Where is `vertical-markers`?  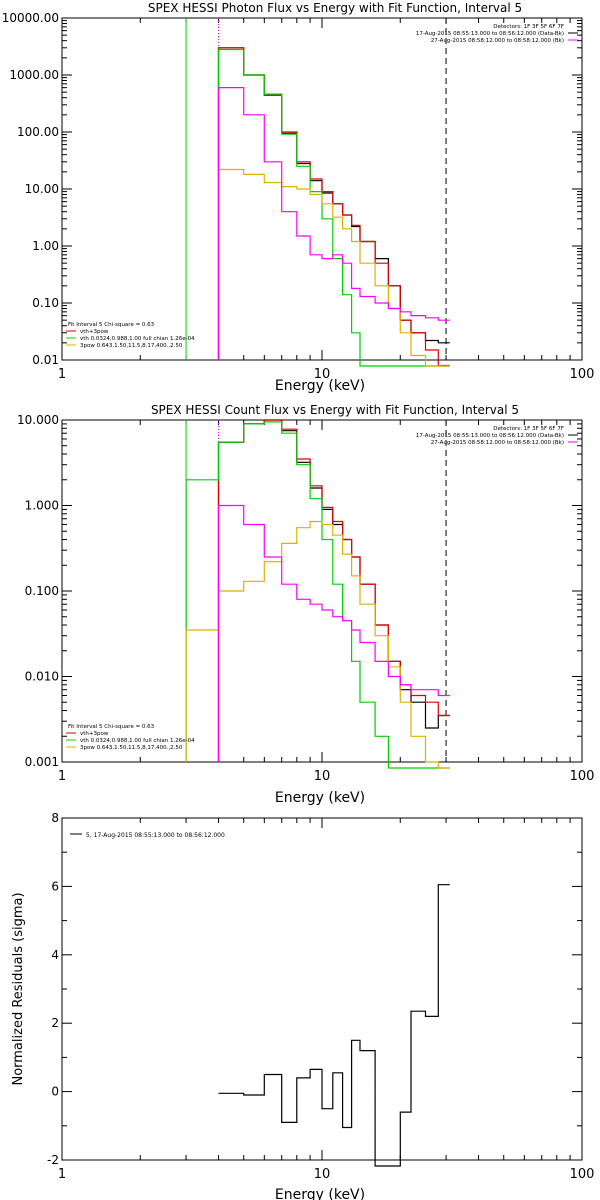 vertical-markers is located at coordinates (316, 189).